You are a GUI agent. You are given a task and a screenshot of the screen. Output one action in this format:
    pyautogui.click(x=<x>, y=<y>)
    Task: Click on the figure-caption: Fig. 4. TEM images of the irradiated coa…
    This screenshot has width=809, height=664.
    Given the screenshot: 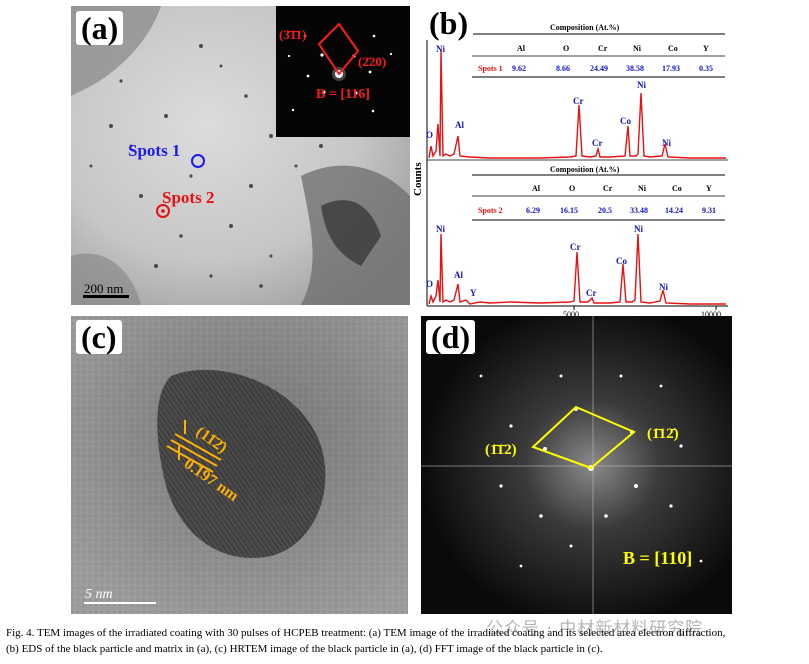 What is the action you would take?
    pyautogui.click(x=406, y=641)
    